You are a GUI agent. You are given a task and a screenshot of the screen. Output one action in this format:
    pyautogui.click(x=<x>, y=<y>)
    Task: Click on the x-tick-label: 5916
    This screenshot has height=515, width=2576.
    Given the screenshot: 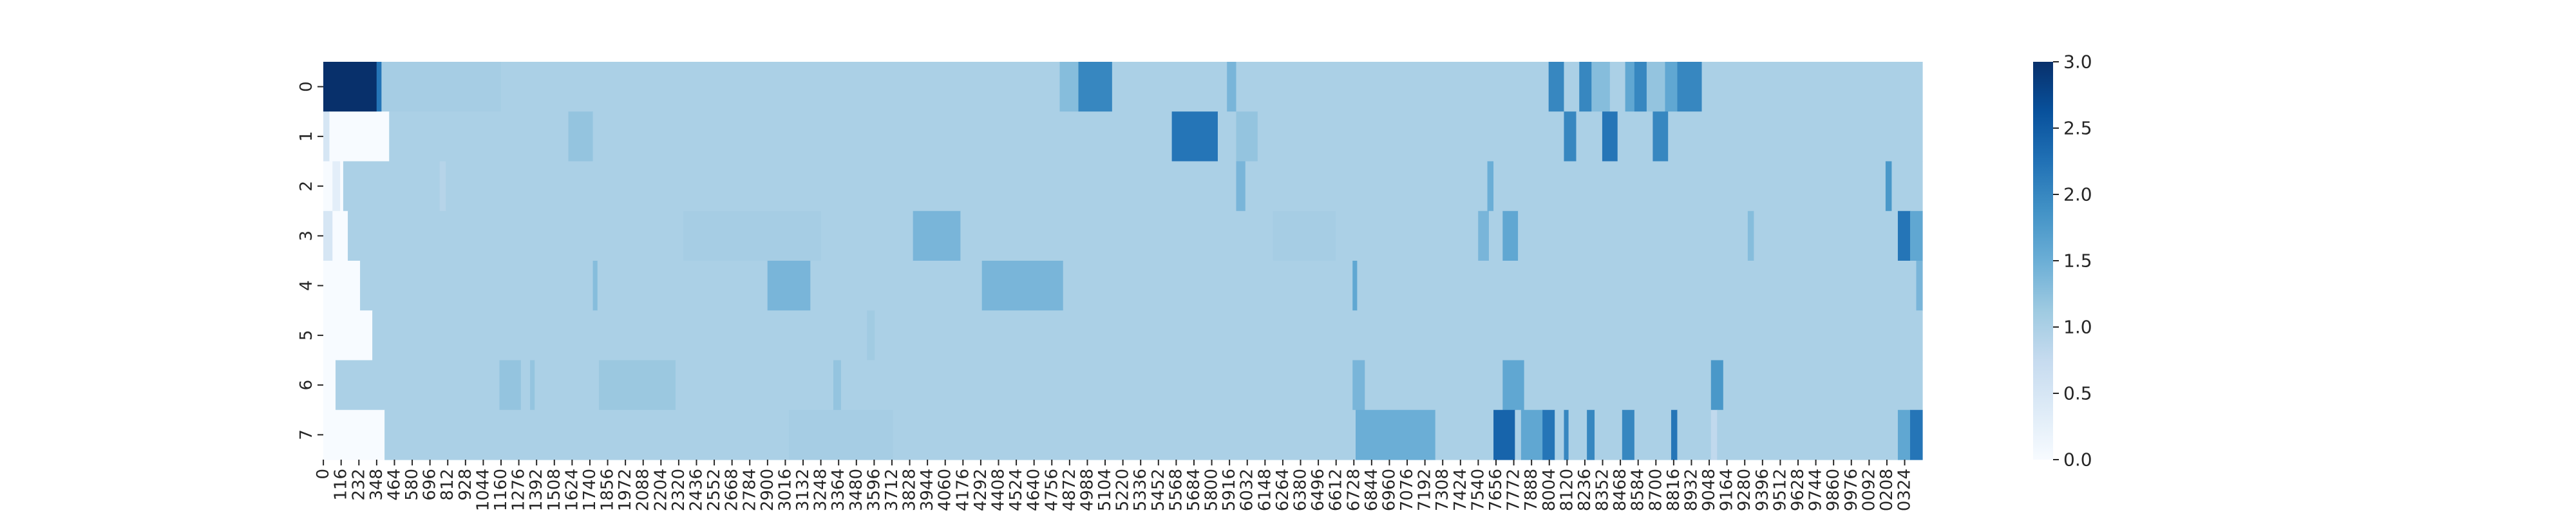 What is the action you would take?
    pyautogui.click(x=1229, y=490)
    